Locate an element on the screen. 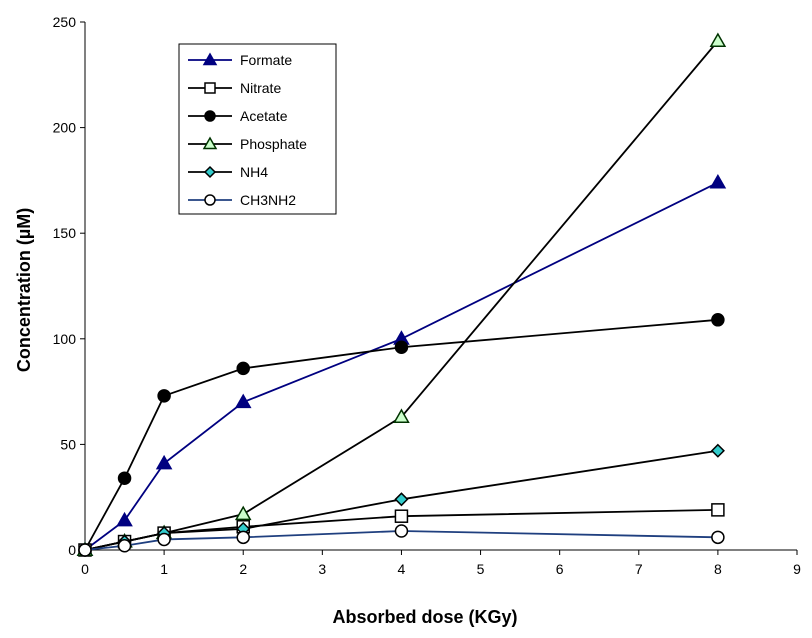 This screenshot has width=812, height=638. x-axis-ticks: 0 1 2 3 4 5 6 7 8 9 is located at coordinates (441, 563).